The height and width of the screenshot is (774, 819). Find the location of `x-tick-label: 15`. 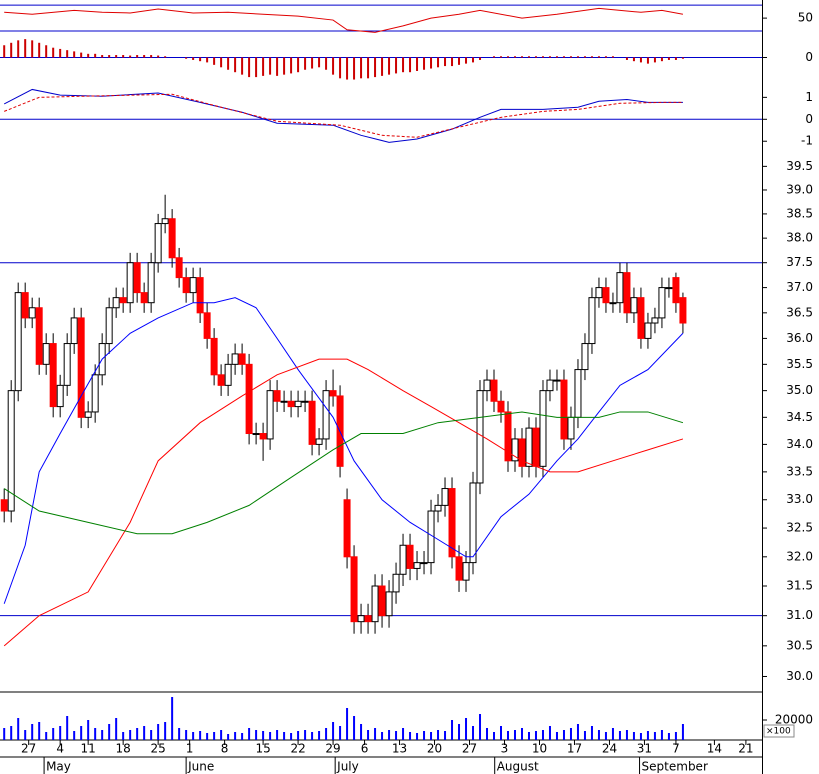

x-tick-label: 15 is located at coordinates (262, 749).